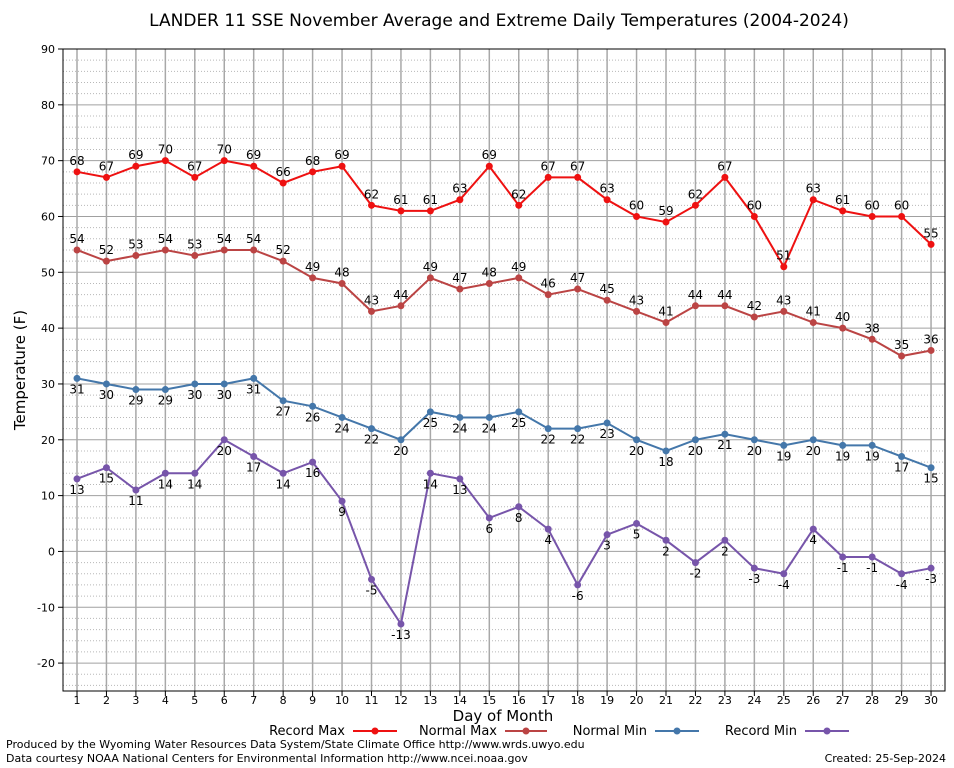 The image size is (954, 768). Describe the element at coordinates (48, 272) in the screenshot. I see `y-tick-label: 50` at that location.